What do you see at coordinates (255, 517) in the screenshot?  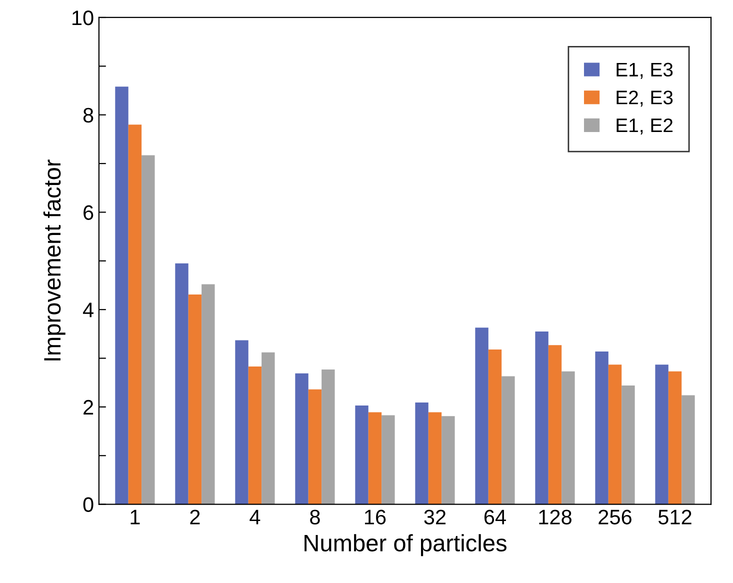 I see `x-tick-label: 4` at bounding box center [255, 517].